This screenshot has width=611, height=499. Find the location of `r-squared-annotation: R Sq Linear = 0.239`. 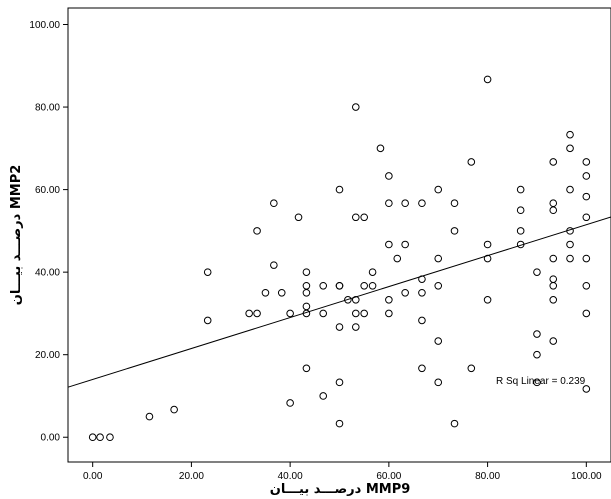

r-squared-annotation: R Sq Linear = 0.239 is located at coordinates (541, 381).